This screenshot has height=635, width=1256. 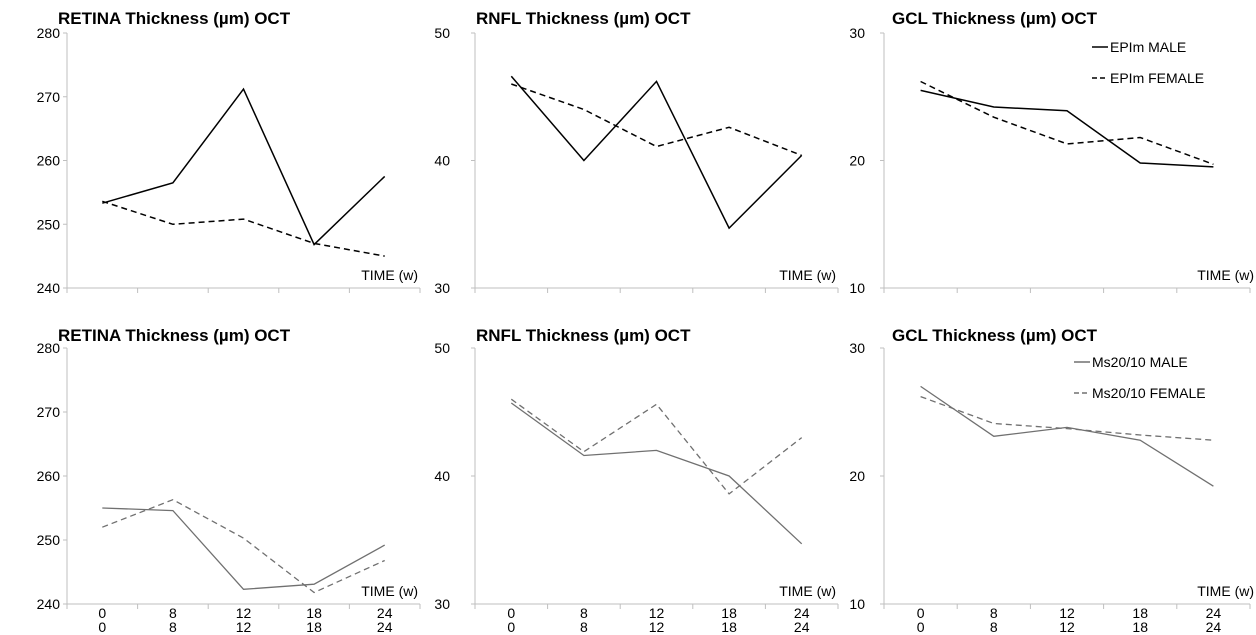 What do you see at coordinates (1157, 78) in the screenshot?
I see `legend-label: EPIm FEMALE` at bounding box center [1157, 78].